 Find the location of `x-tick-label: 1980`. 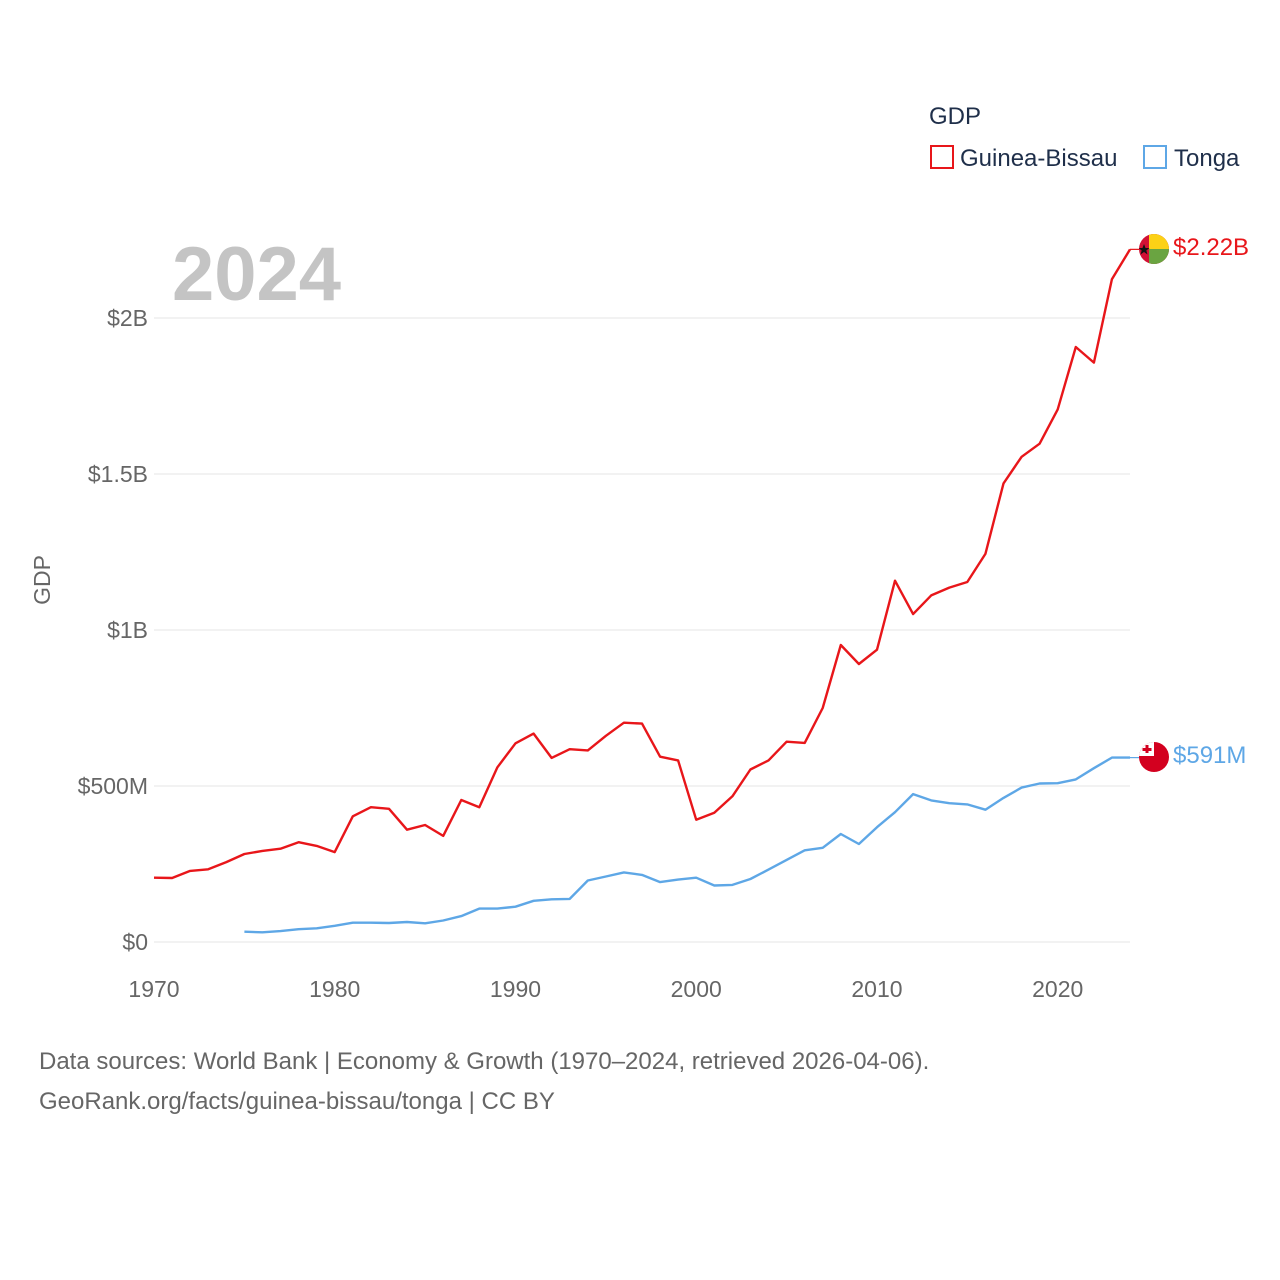

x-tick-label: 1980 is located at coordinates (334, 989).